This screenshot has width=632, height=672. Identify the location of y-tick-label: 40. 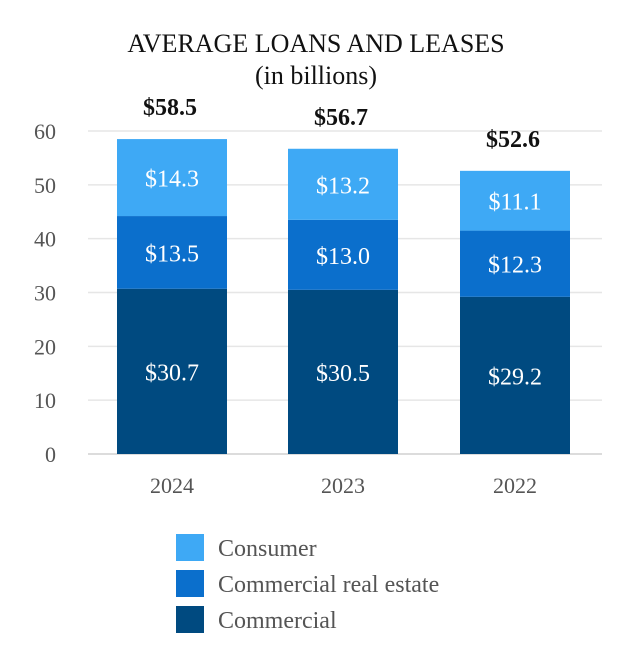
(45, 239).